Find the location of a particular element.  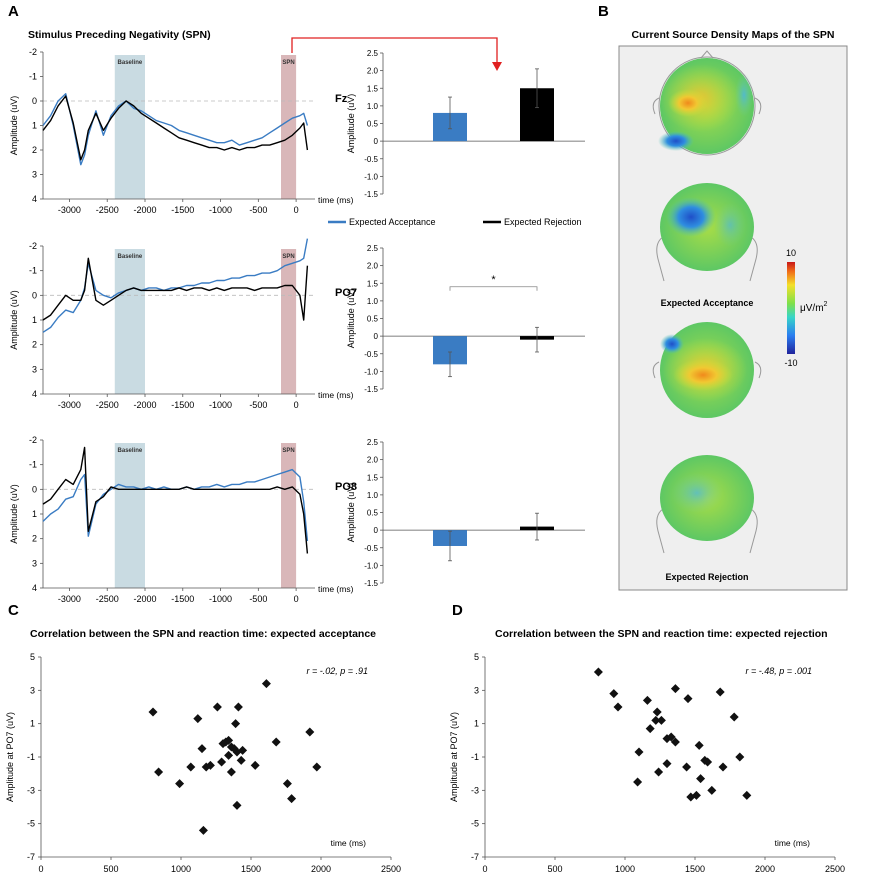

significance-bracket is located at coordinates (493, 288).